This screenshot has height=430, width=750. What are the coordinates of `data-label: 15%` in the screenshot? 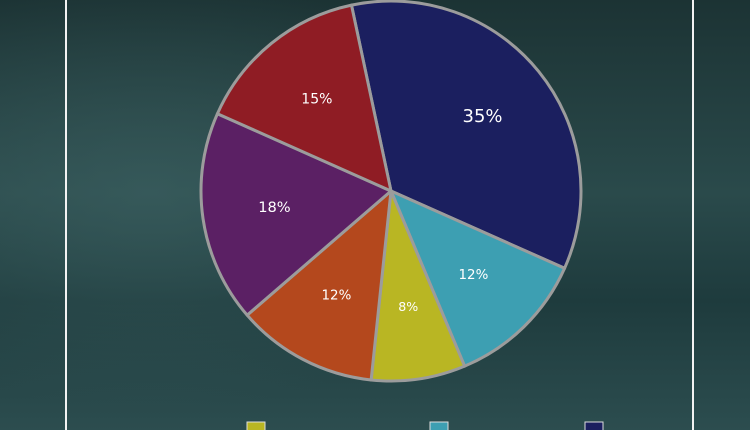 It's located at (316, 99).